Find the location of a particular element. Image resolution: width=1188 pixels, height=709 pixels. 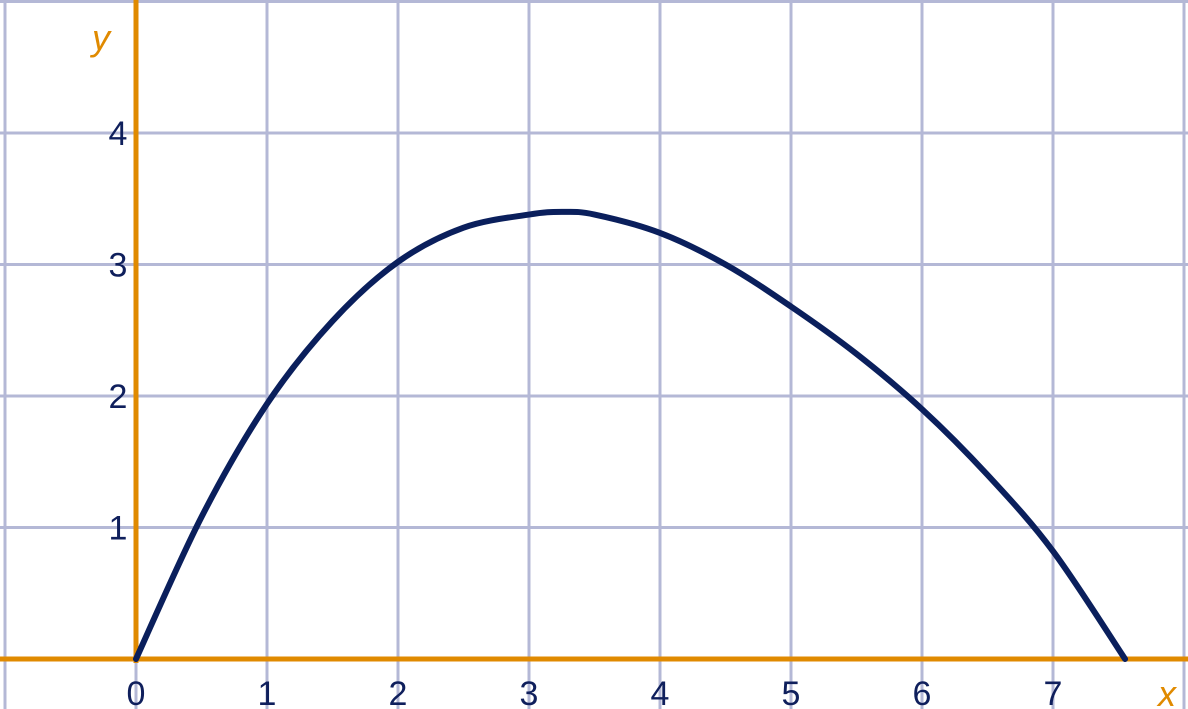

y-tick-label: 3 is located at coordinates (118, 266).